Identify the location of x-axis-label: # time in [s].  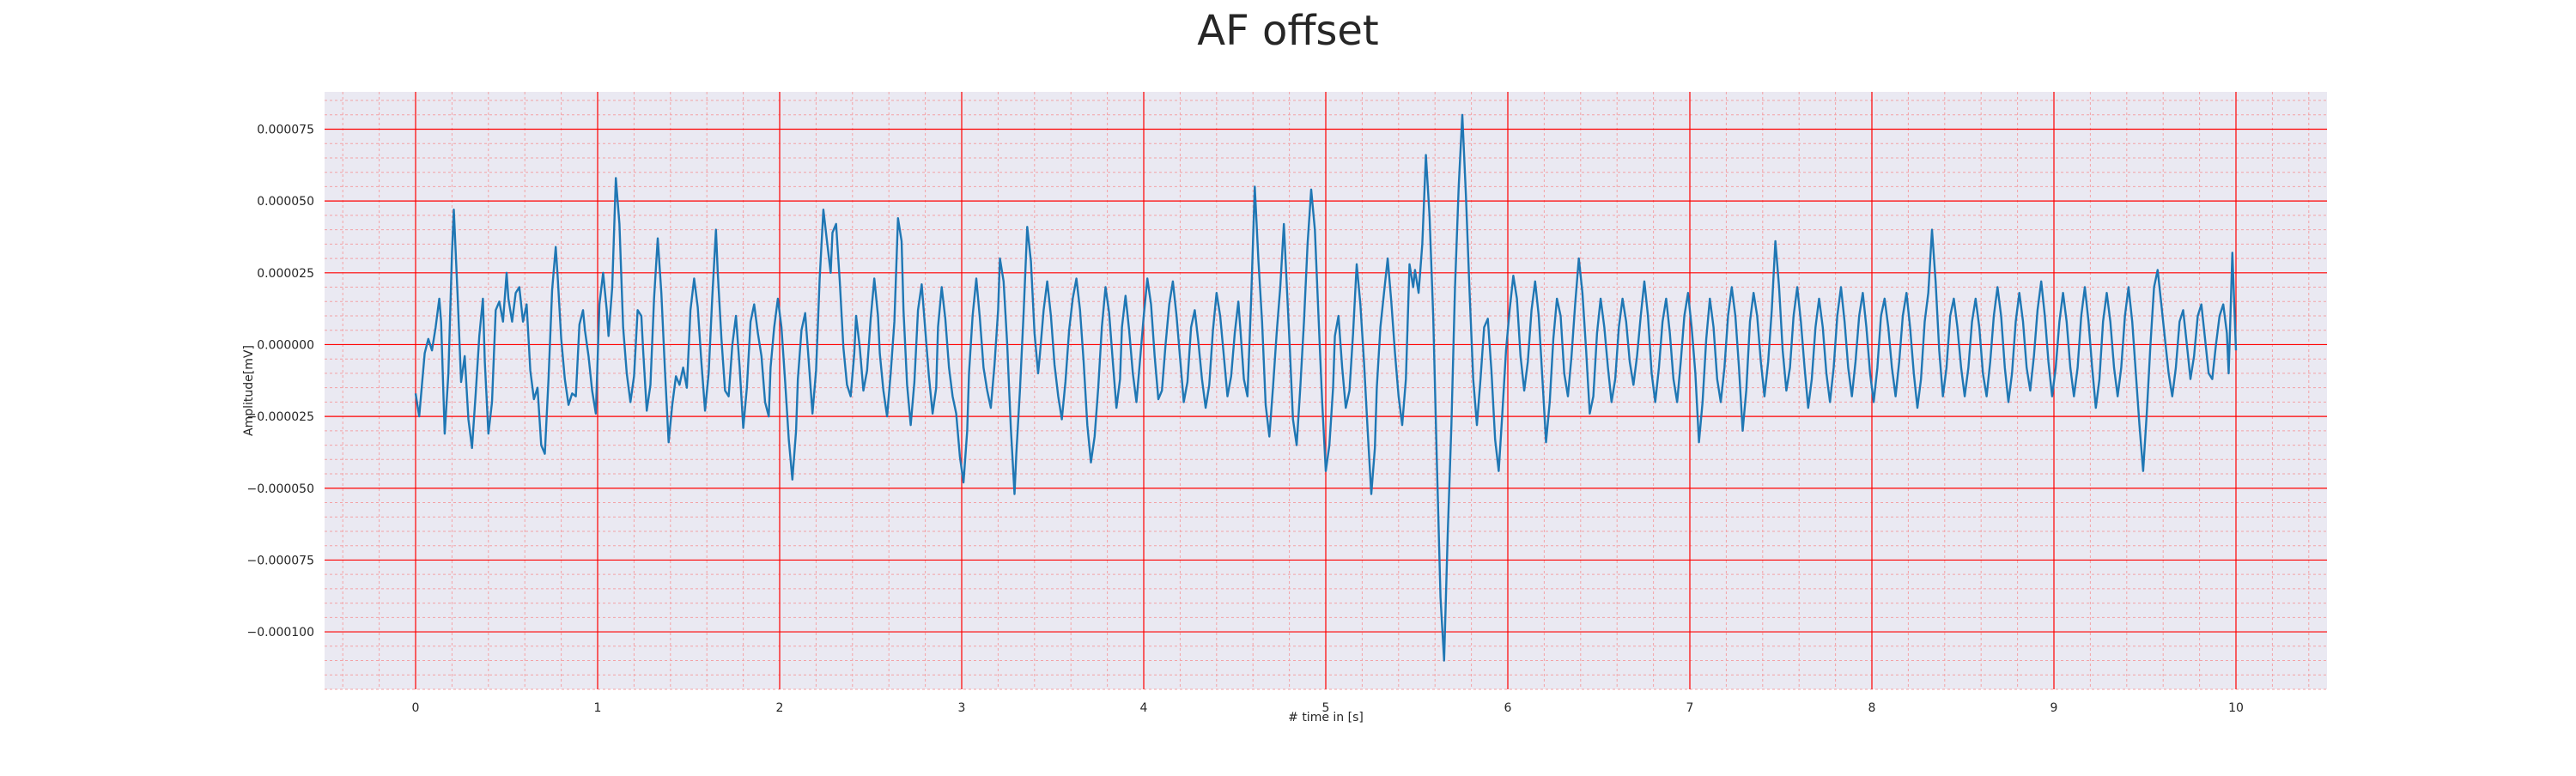
(1326, 717).